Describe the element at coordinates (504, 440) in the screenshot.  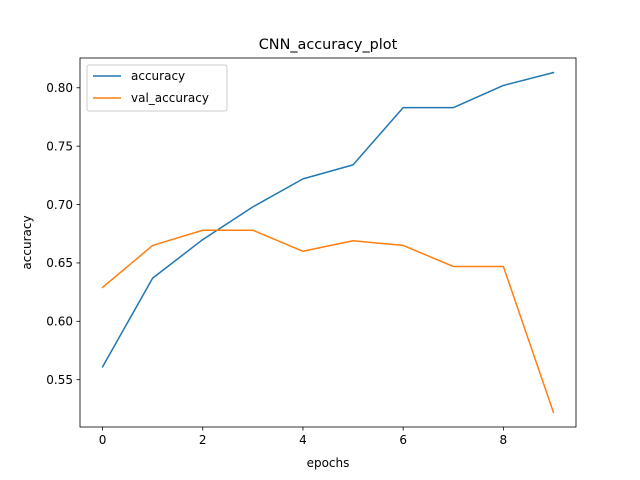
I see `x-tick-label: 8` at that location.